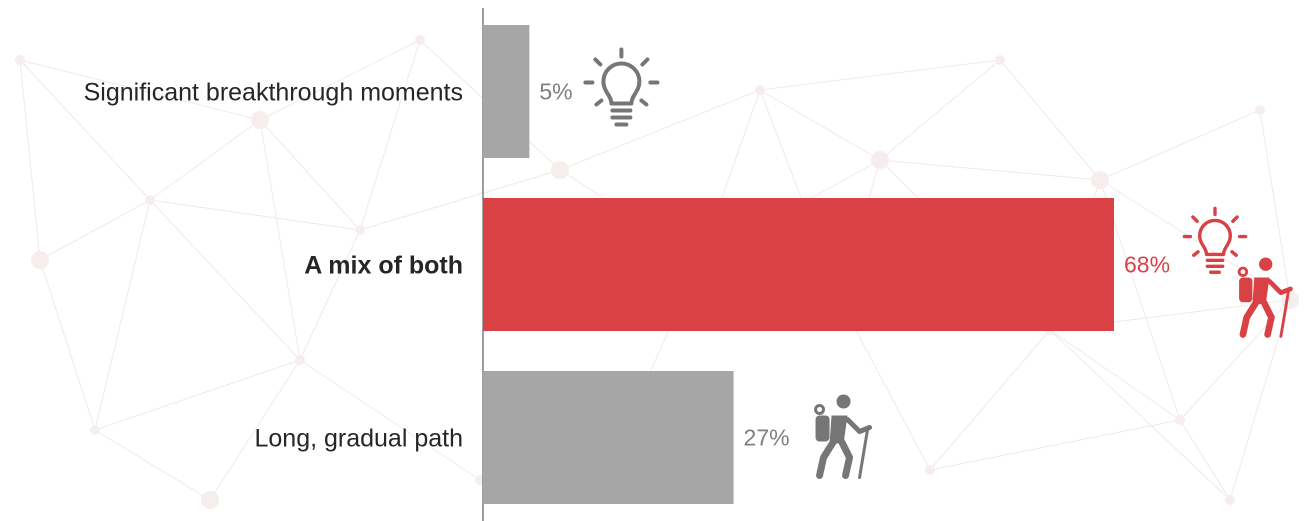 The width and height of the screenshot is (1315, 521). Describe the element at coordinates (555, 92) in the screenshot. I see `value-label: 5%` at that location.